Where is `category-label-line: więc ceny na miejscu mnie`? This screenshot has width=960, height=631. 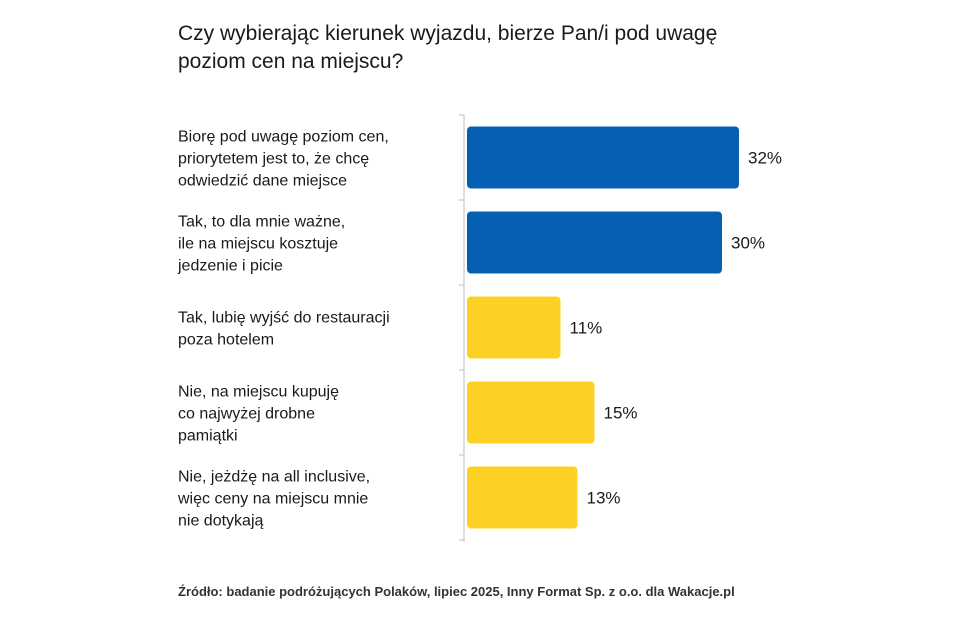
category-label-line: więc ceny na miejscu mnie is located at coordinates (272, 499).